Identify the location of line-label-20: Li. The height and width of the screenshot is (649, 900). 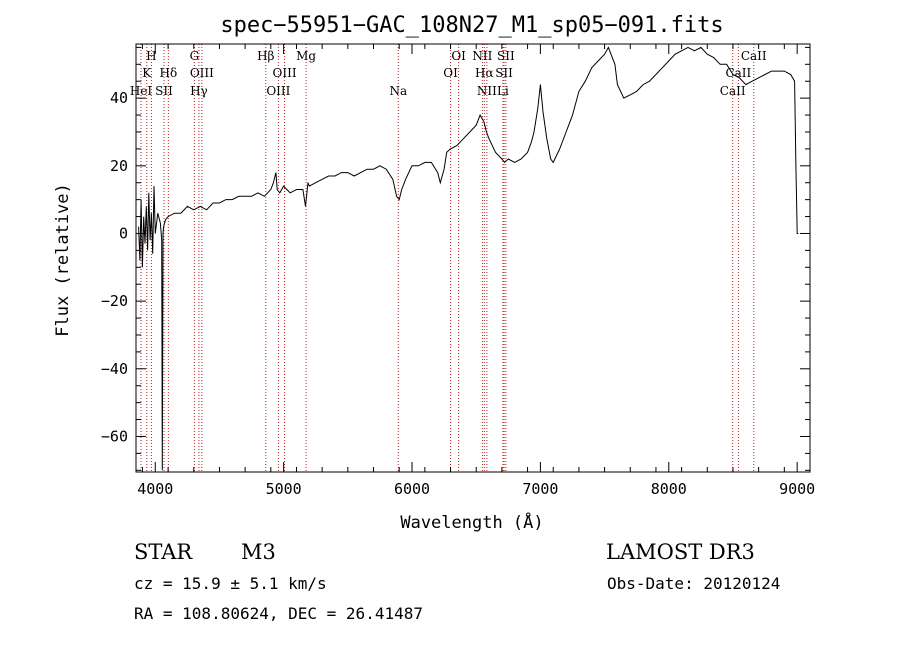
(503, 91).